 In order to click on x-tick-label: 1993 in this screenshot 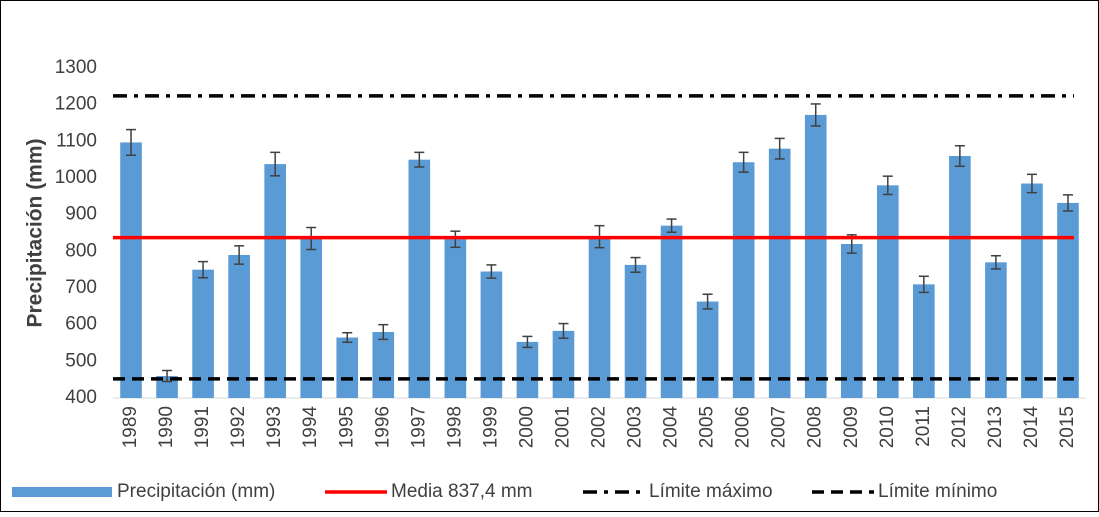, I will do `click(274, 427)`.